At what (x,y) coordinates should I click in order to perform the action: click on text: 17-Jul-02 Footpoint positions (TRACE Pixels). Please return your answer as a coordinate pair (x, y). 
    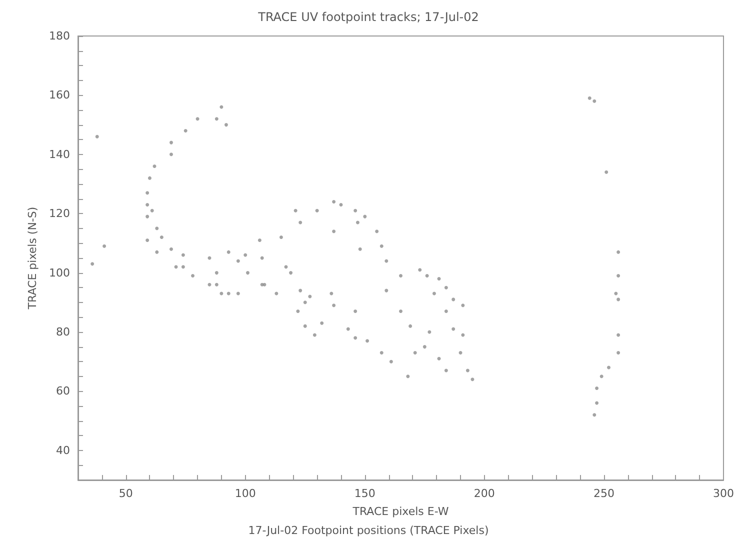
    Looking at the image, I should click on (368, 530).